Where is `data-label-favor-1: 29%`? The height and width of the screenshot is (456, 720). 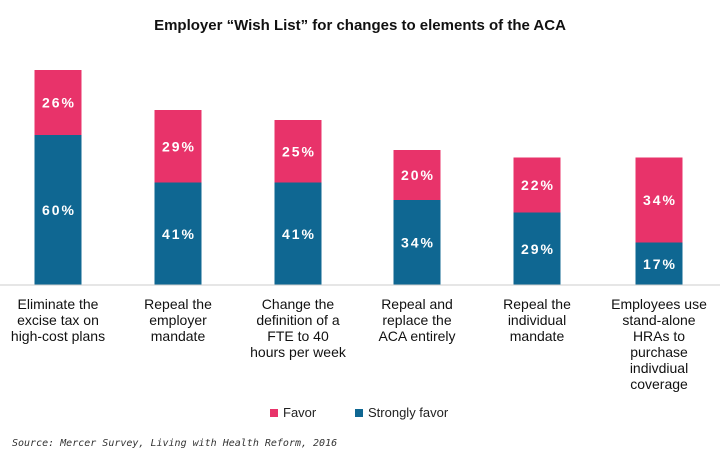
data-label-favor-1: 29% is located at coordinates (179, 146).